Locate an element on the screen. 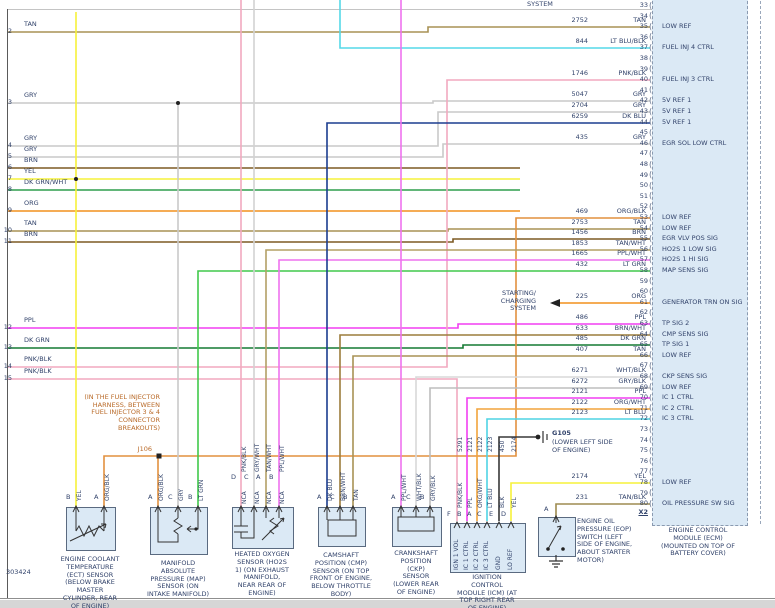 Image resolution: width=775 pixels, height=608 pixels. left-row-color-label: GRY is located at coordinates (31, 95).